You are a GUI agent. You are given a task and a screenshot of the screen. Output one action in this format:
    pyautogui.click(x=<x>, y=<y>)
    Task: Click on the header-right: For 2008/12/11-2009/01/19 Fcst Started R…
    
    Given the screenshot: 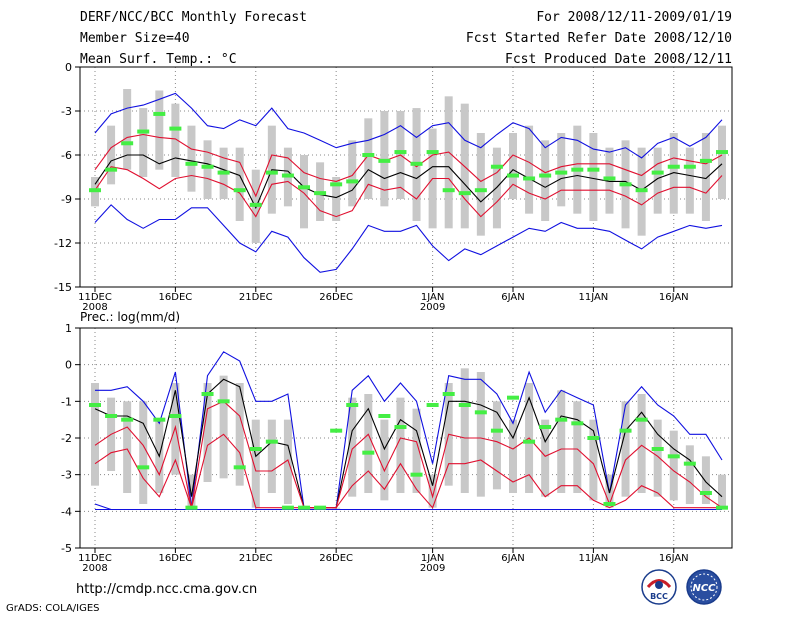 What is the action you would take?
    pyautogui.click(x=599, y=40)
    